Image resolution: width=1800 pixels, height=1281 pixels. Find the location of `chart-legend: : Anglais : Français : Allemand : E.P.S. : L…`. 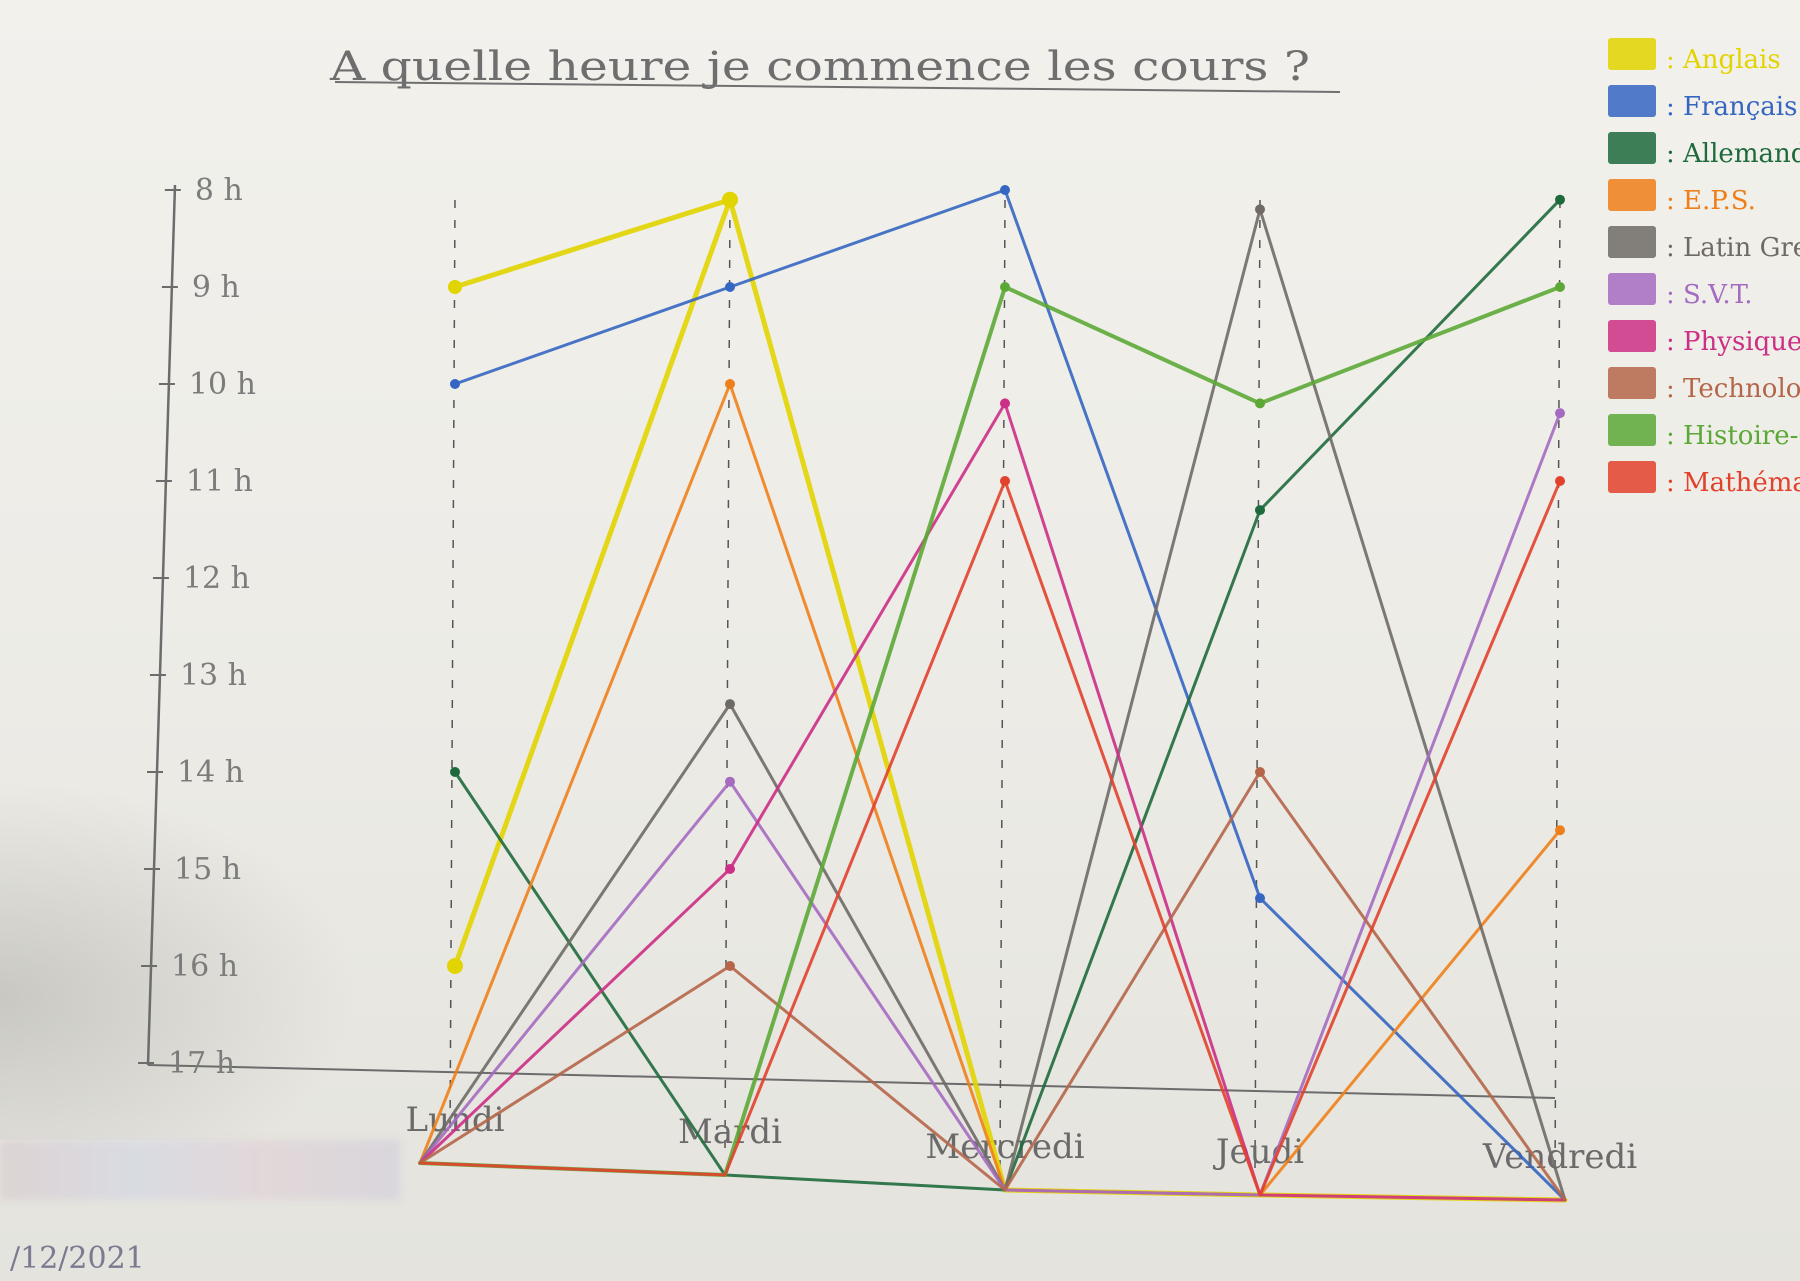

chart-legend: : Anglais : Français : Allemand : E.P.S. : L… is located at coordinates (1704, 268).